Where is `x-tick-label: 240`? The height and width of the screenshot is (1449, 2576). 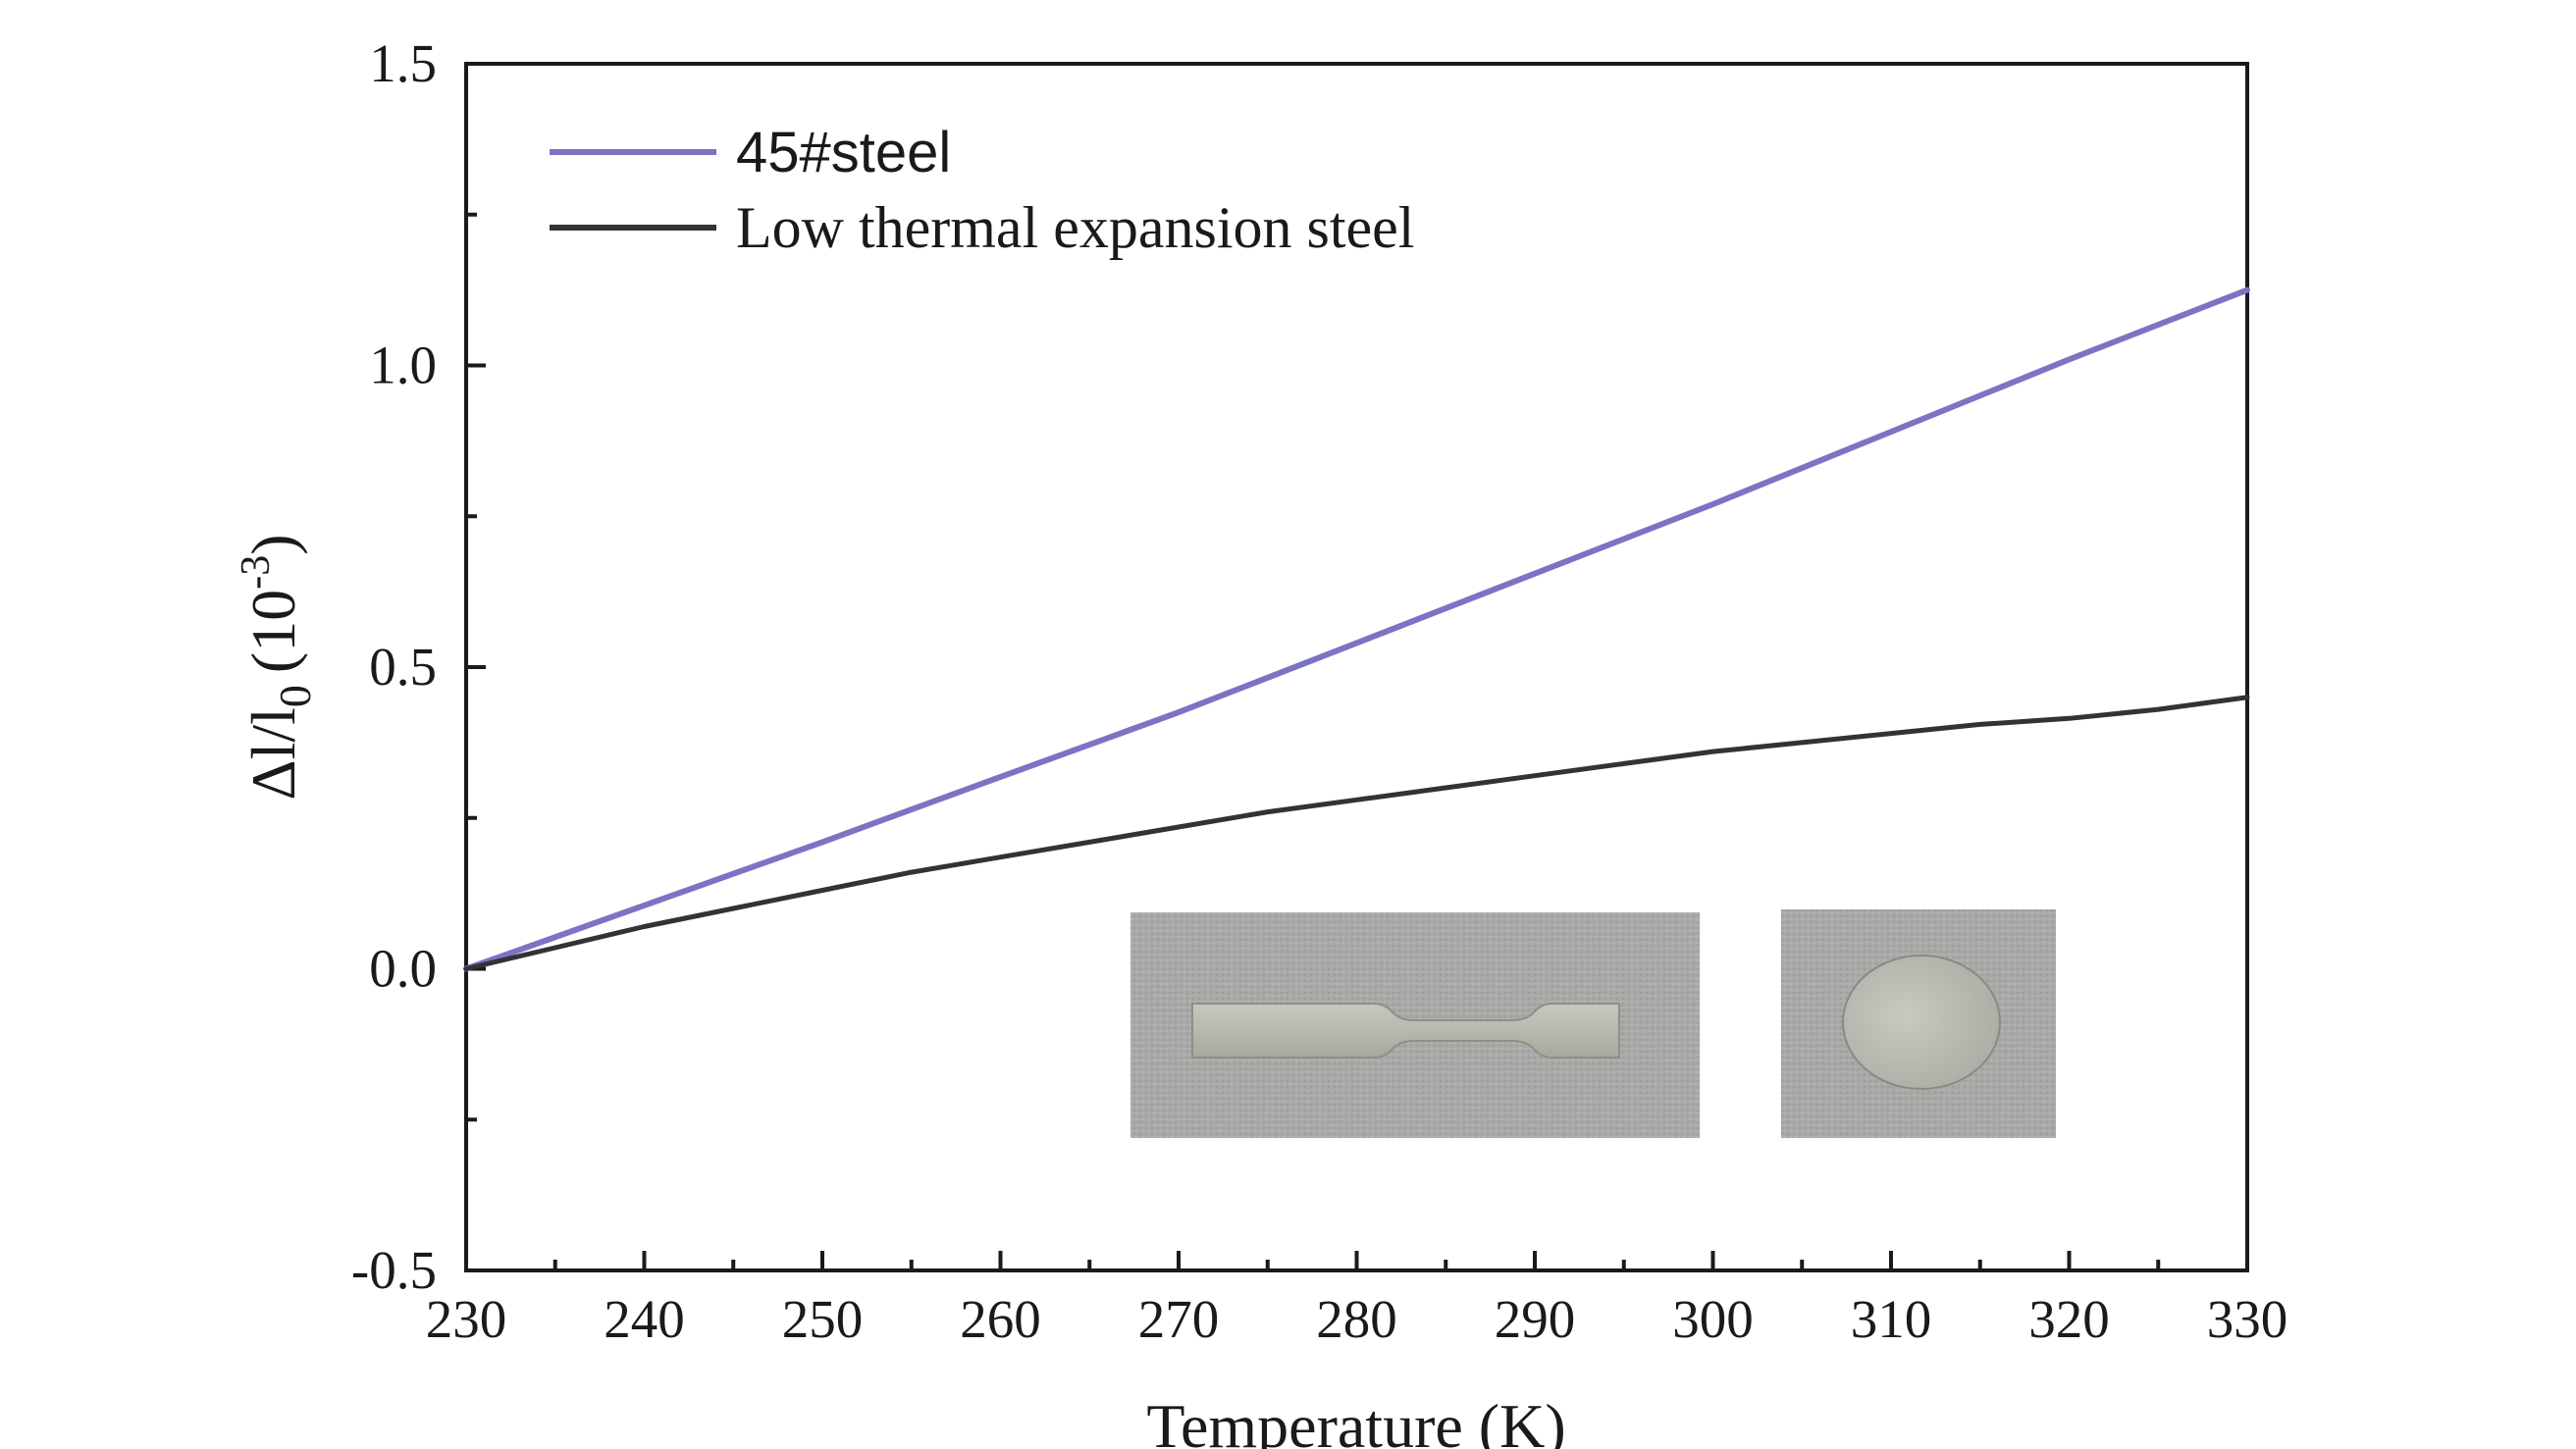 x-tick-label: 240 is located at coordinates (644, 1319).